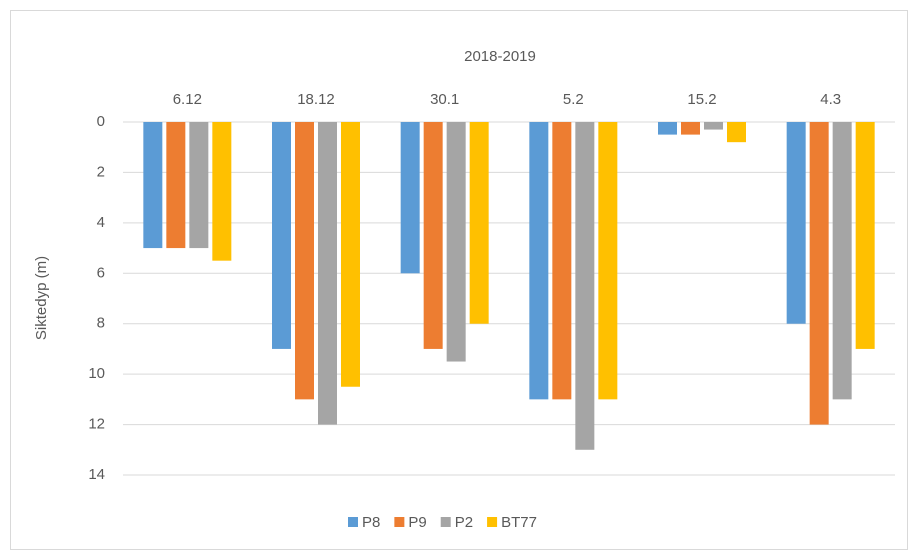  I want to click on y-tick-label: 14, so click(96, 474).